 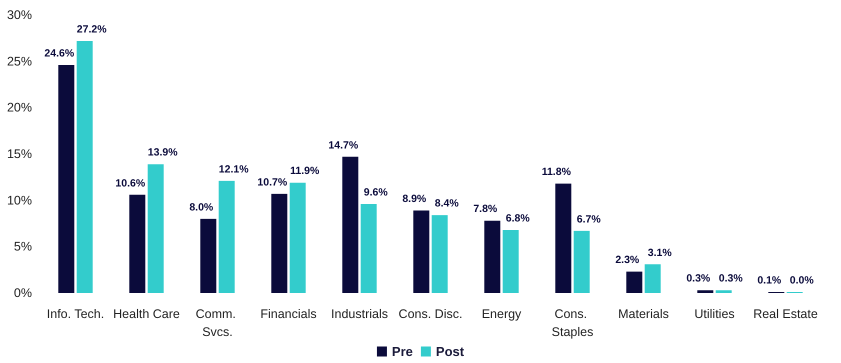 I want to click on y-tick-label: 20%, so click(x=19, y=107).